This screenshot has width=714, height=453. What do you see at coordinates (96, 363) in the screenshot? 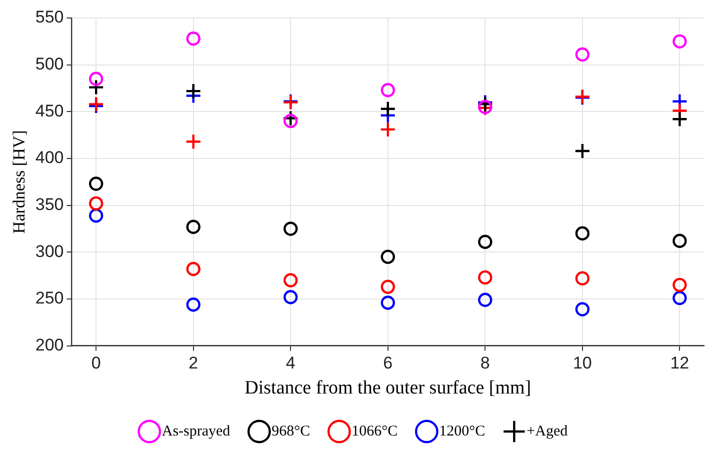
I see `x-tick-label: 0` at bounding box center [96, 363].